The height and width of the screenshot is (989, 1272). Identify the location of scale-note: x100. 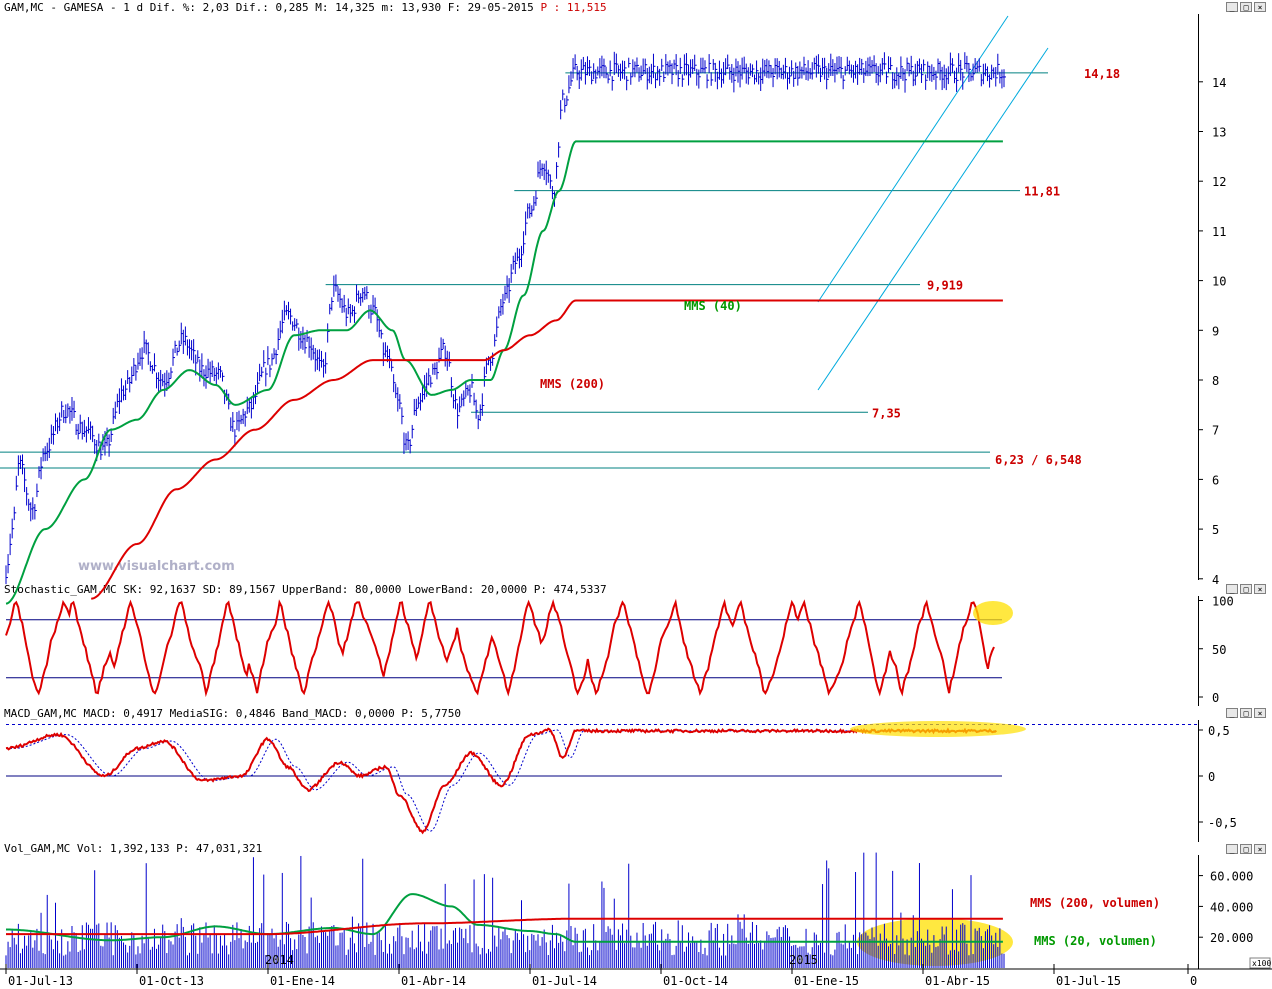
(1261, 963).